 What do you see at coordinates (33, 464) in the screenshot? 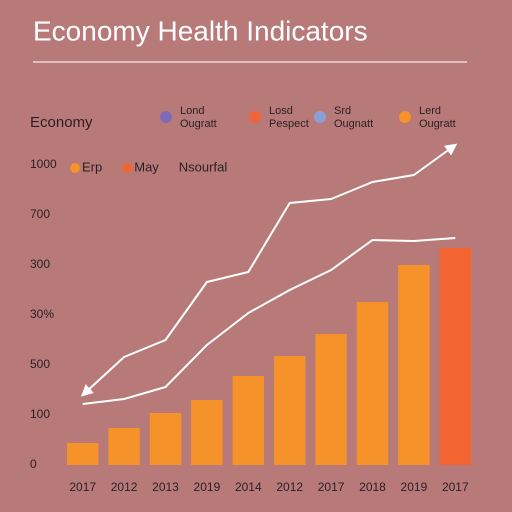
I see `y-tick-label: 0` at bounding box center [33, 464].